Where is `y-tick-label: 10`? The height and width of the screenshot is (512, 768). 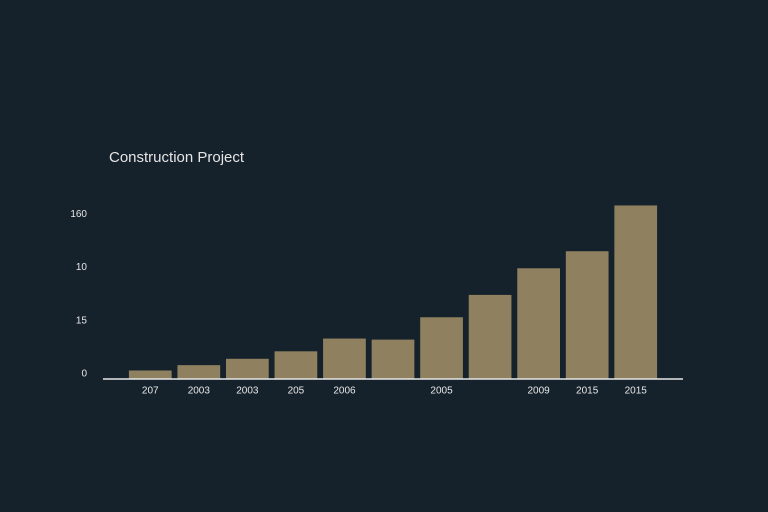
y-tick-label: 10 is located at coordinates (82, 267).